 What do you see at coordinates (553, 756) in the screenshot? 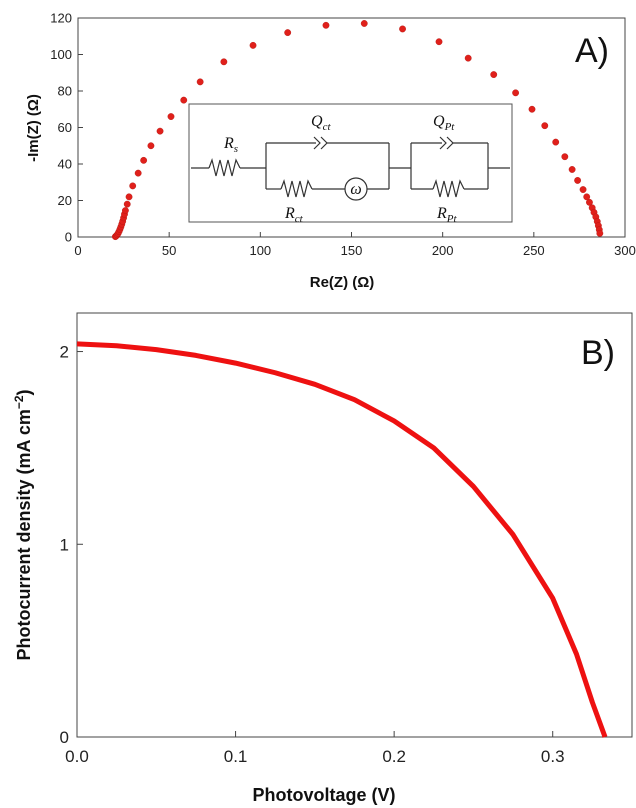
I see `panel-b-x-tick-label: 0.3` at bounding box center [553, 756].